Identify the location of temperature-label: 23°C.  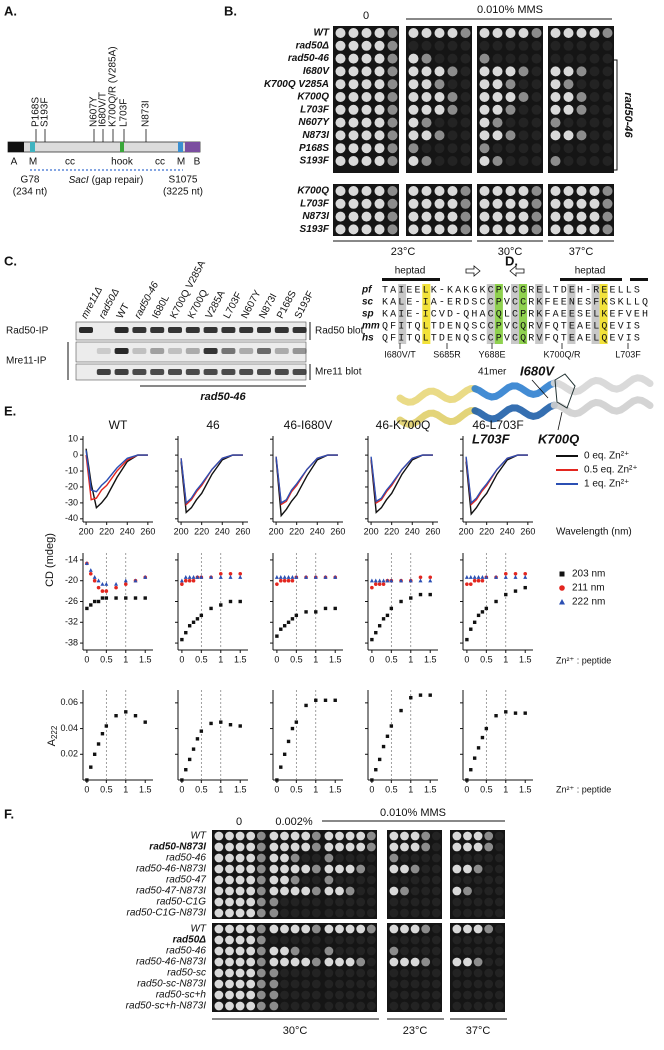
(415, 1031).